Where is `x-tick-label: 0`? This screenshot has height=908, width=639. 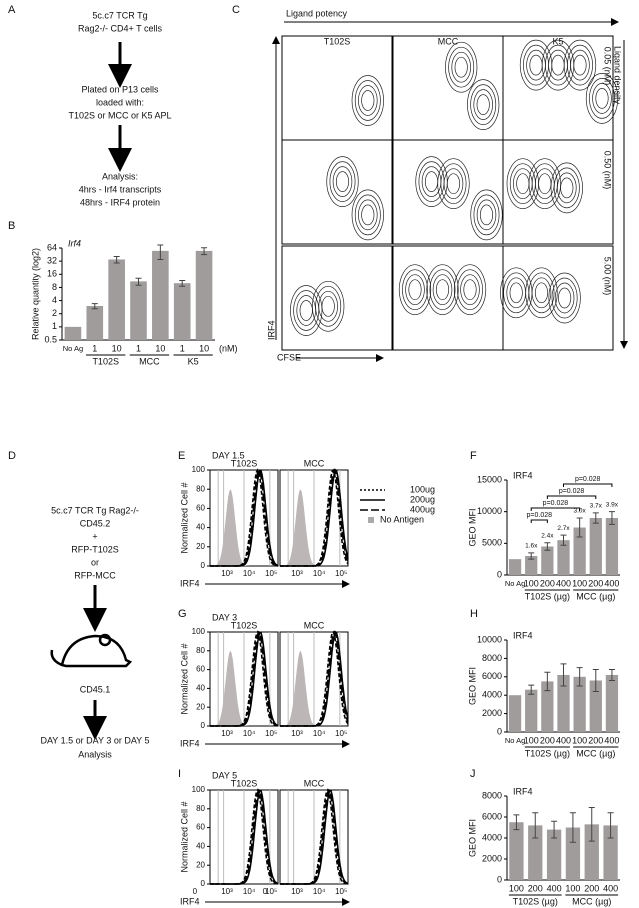
x-tick-label: 0 is located at coordinates (195, 891).